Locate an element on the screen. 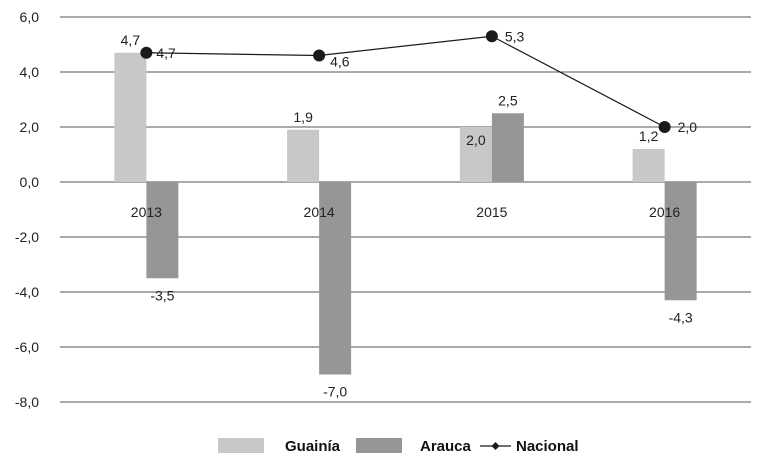 The image size is (764, 455). data-label-nacional: 4,7 is located at coordinates (166, 53).